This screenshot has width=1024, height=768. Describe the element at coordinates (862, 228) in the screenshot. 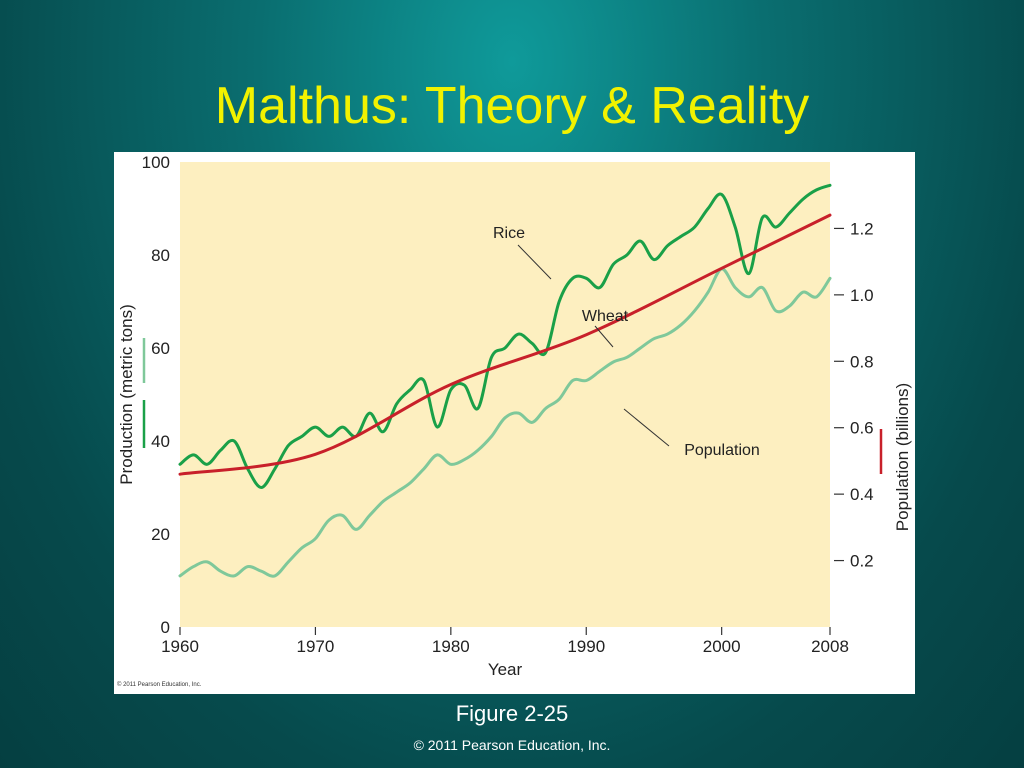

I see `right-tick-label-1.2: 1.2` at that location.